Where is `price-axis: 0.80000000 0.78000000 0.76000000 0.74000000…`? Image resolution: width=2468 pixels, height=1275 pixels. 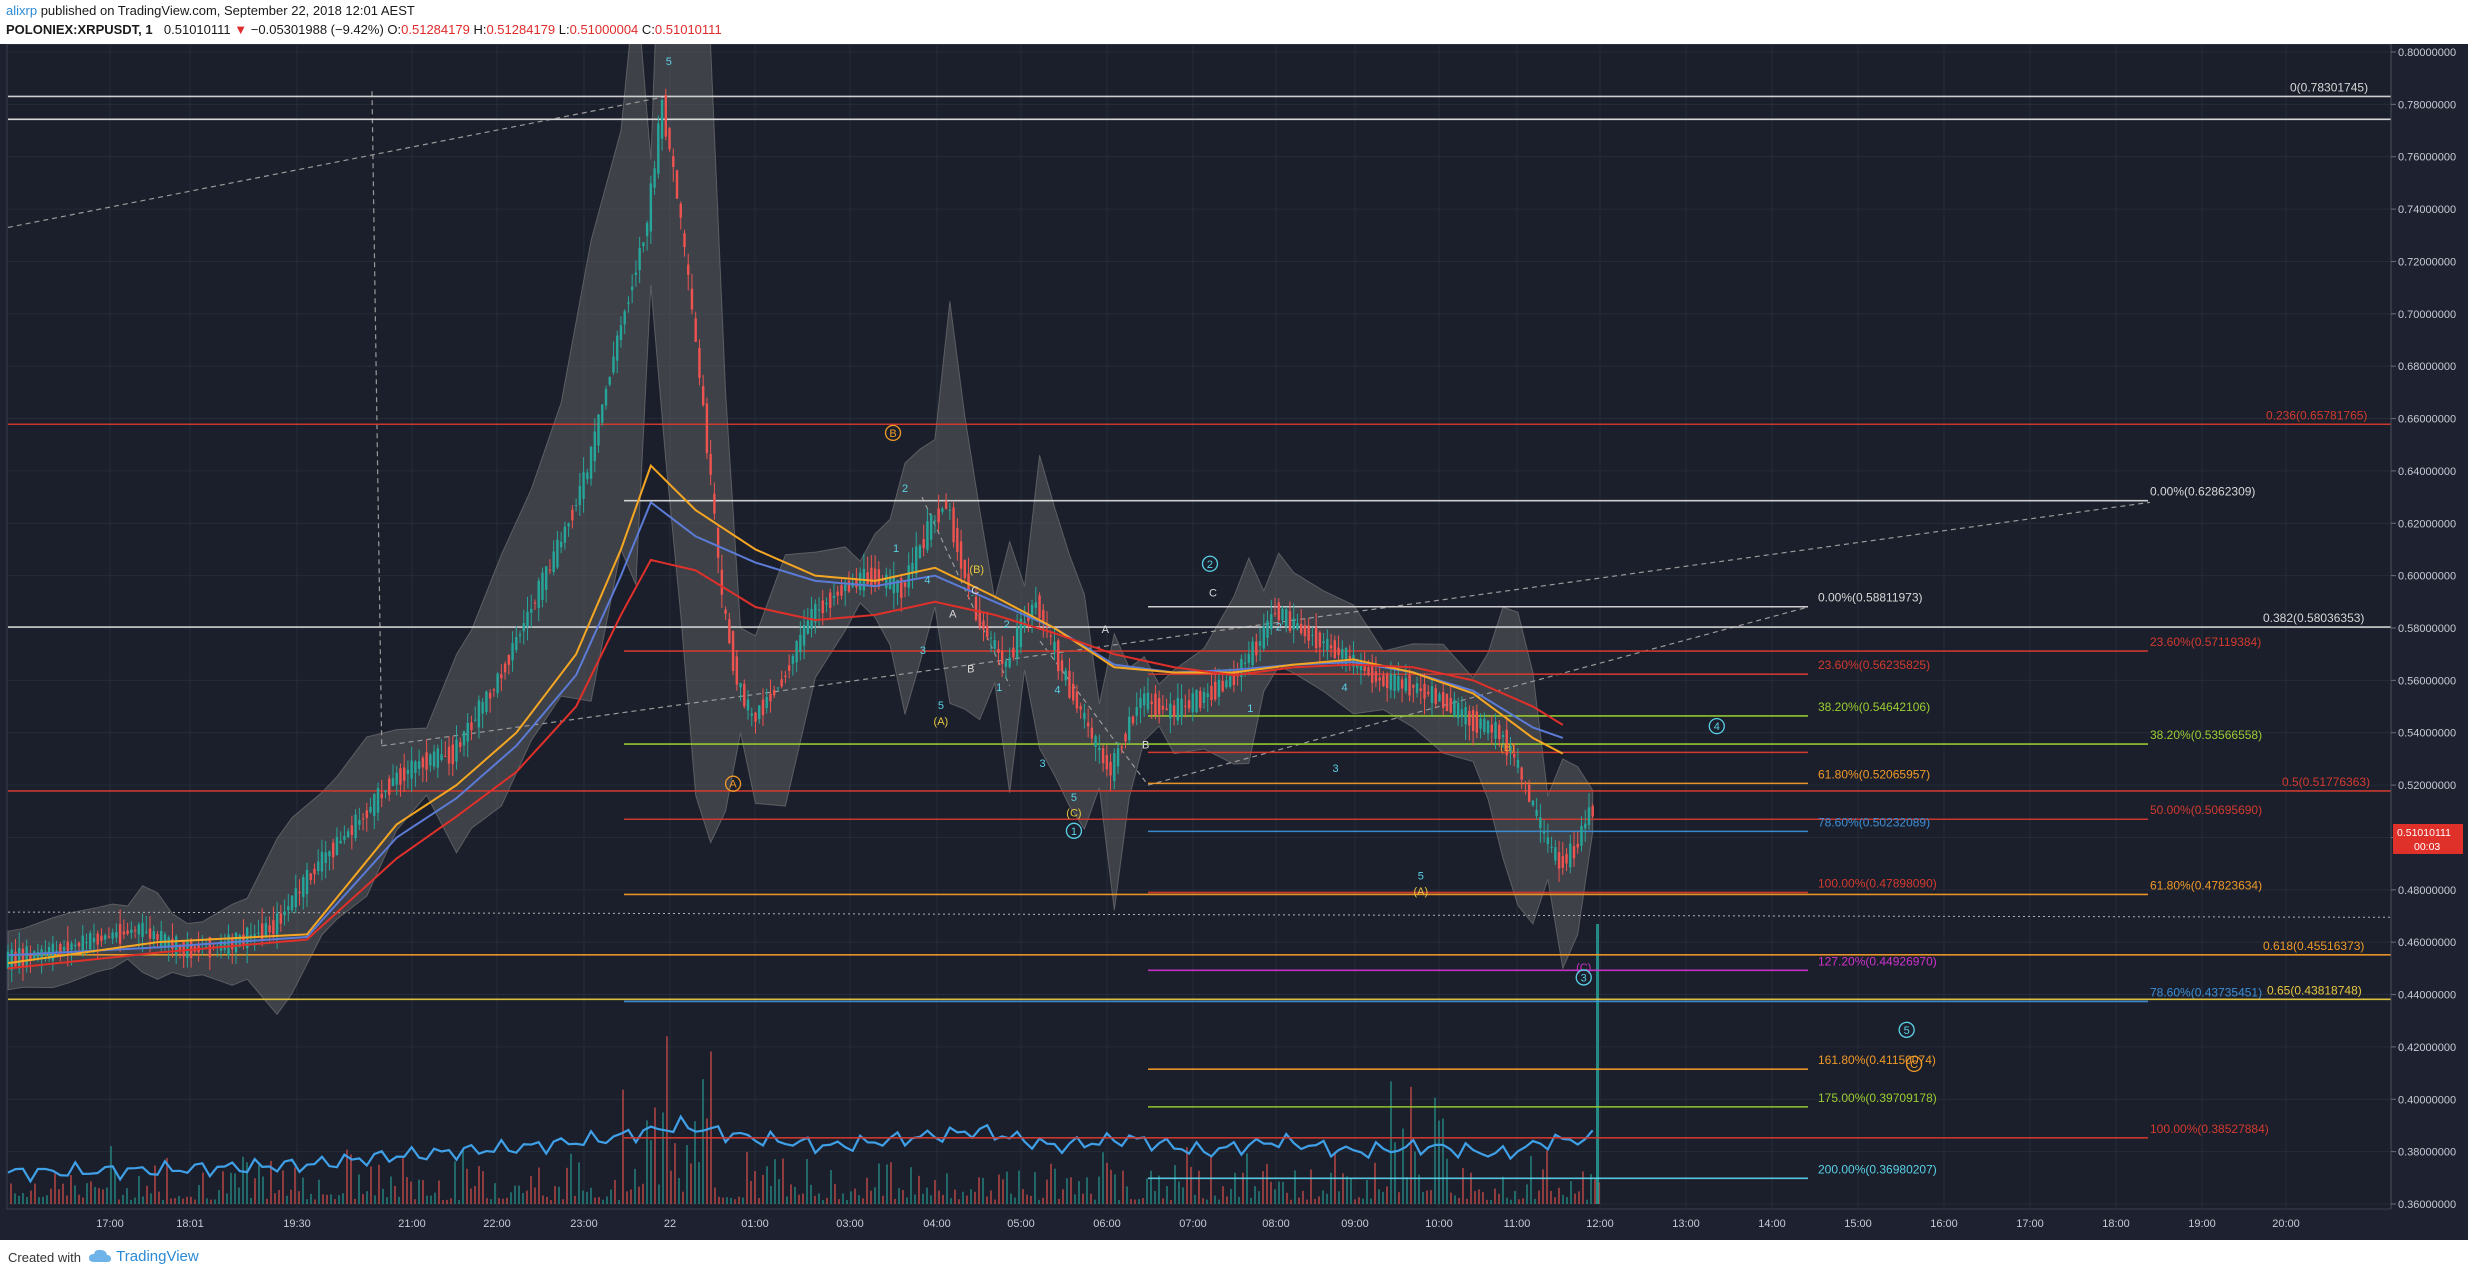
price-axis: 0.80000000 0.78000000 0.76000000 0.74000000… is located at coordinates (2423, 629).